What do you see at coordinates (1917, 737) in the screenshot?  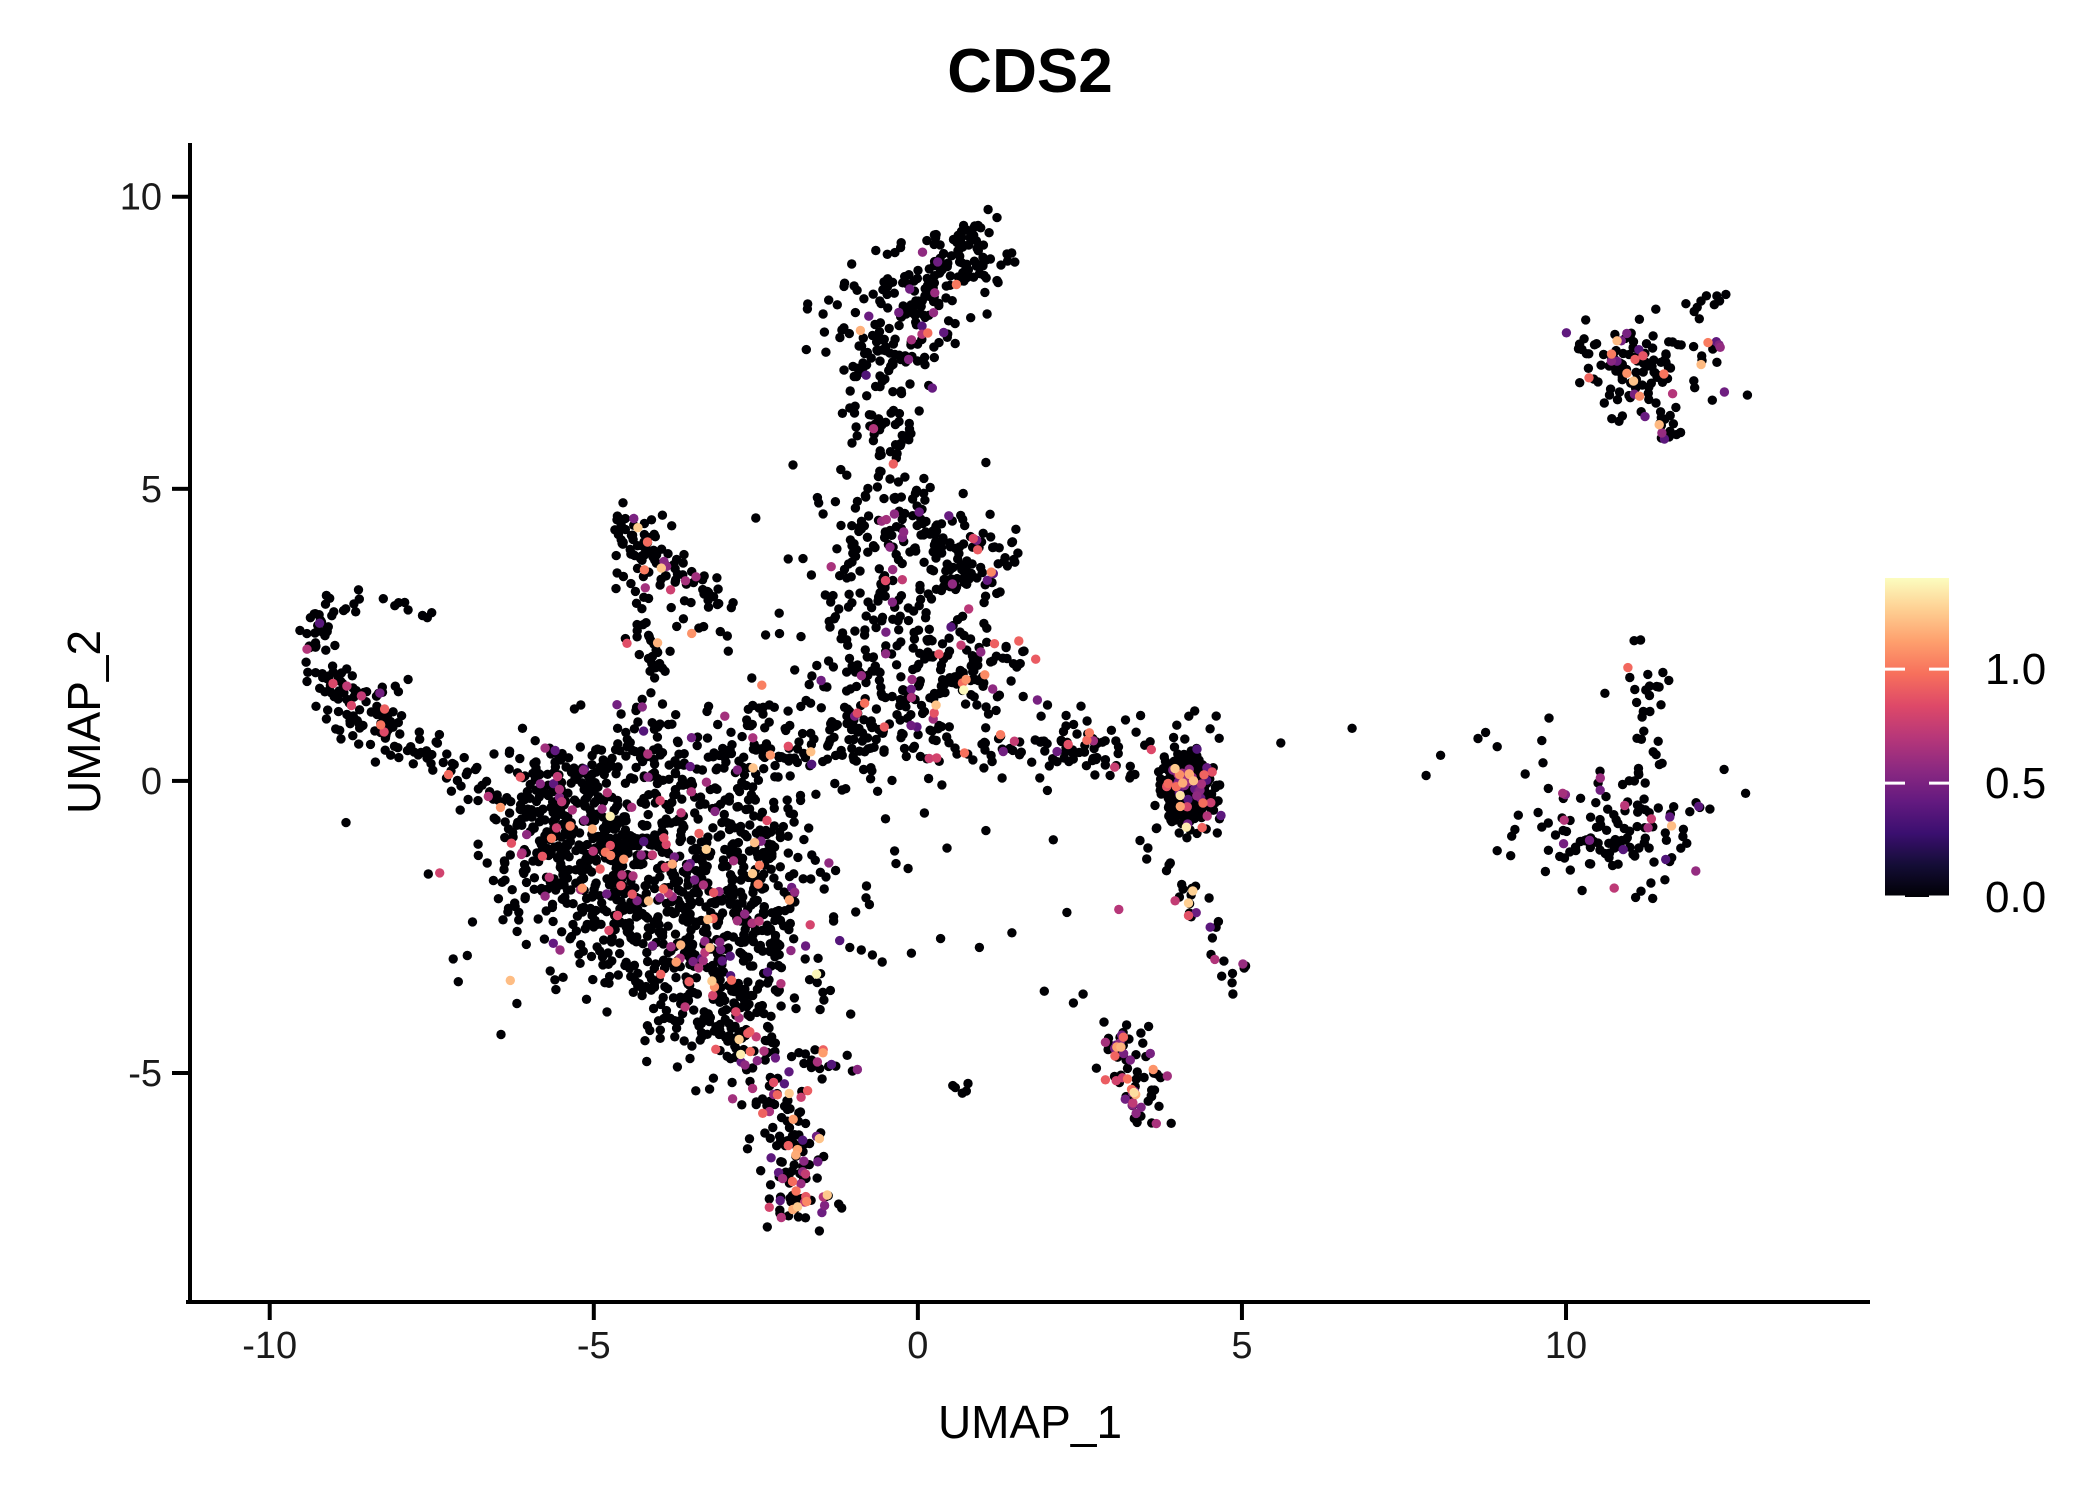 I see `colorbar-gradient` at bounding box center [1917, 737].